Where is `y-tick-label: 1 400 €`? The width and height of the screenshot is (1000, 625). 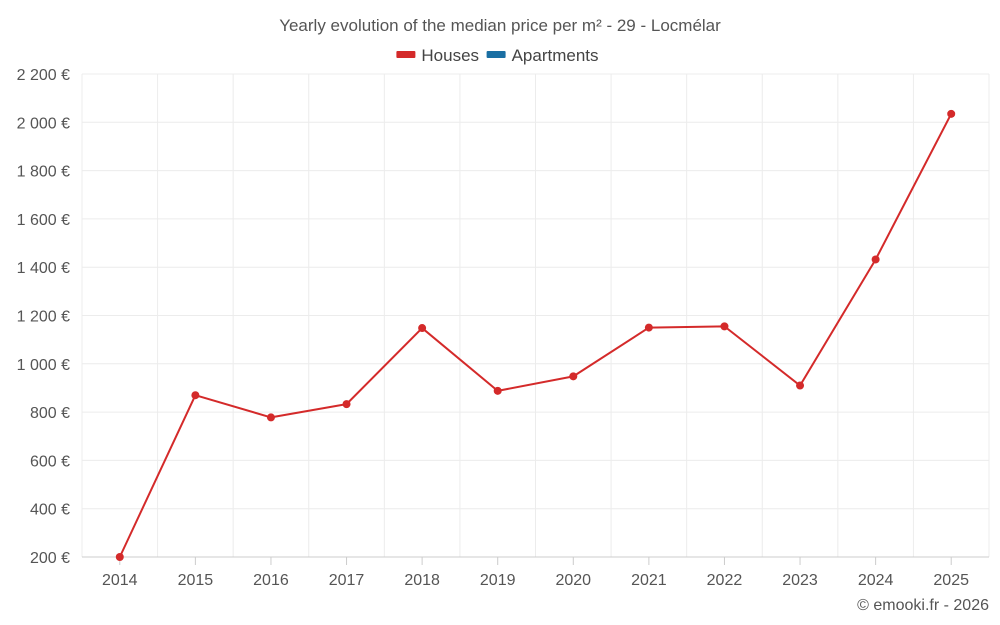
y-tick-label: 1 400 € is located at coordinates (43, 268).